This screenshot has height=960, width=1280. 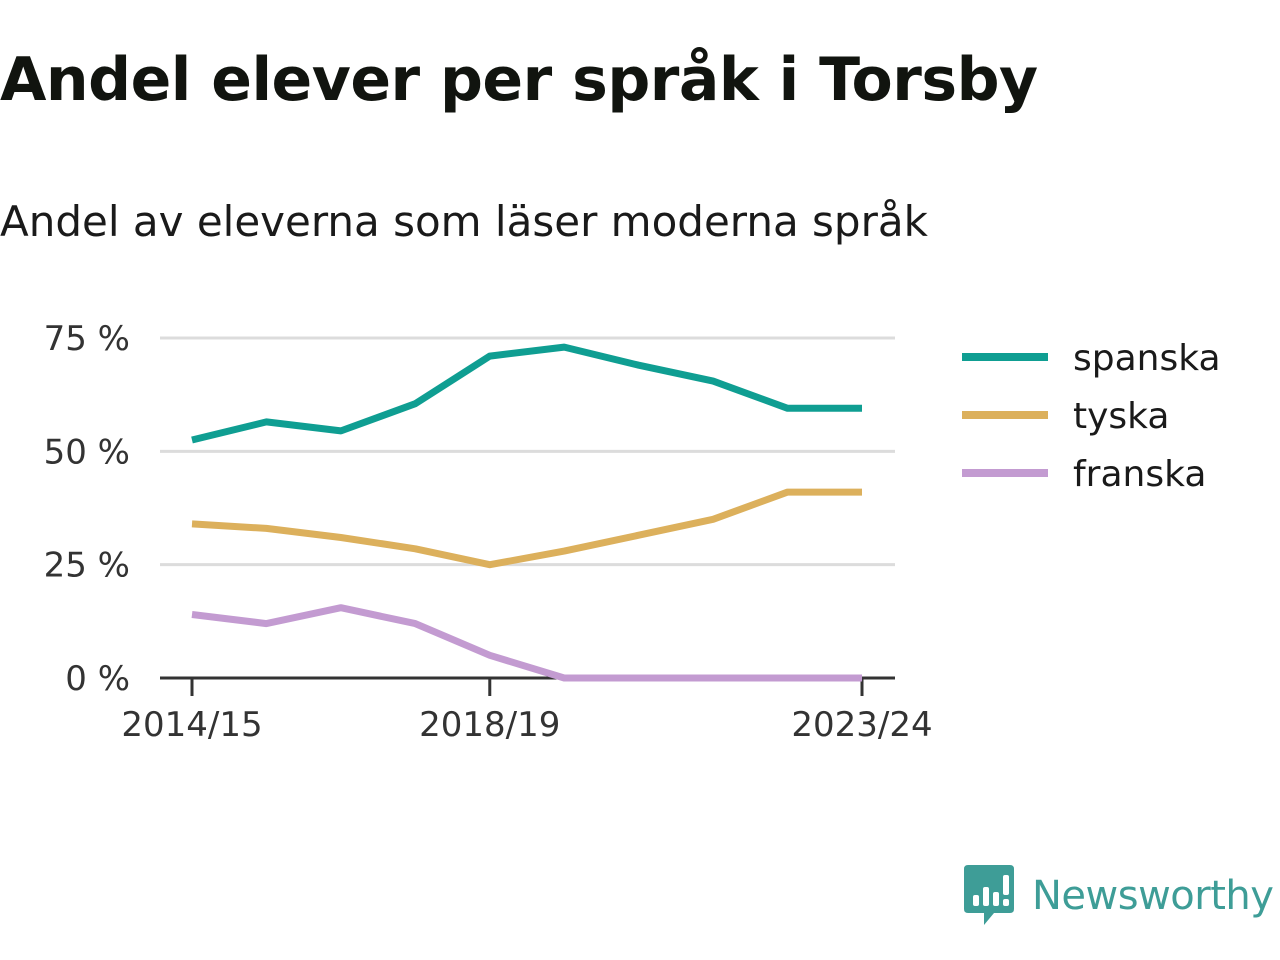 I want to click on series-line-spanska, so click(x=526, y=393).